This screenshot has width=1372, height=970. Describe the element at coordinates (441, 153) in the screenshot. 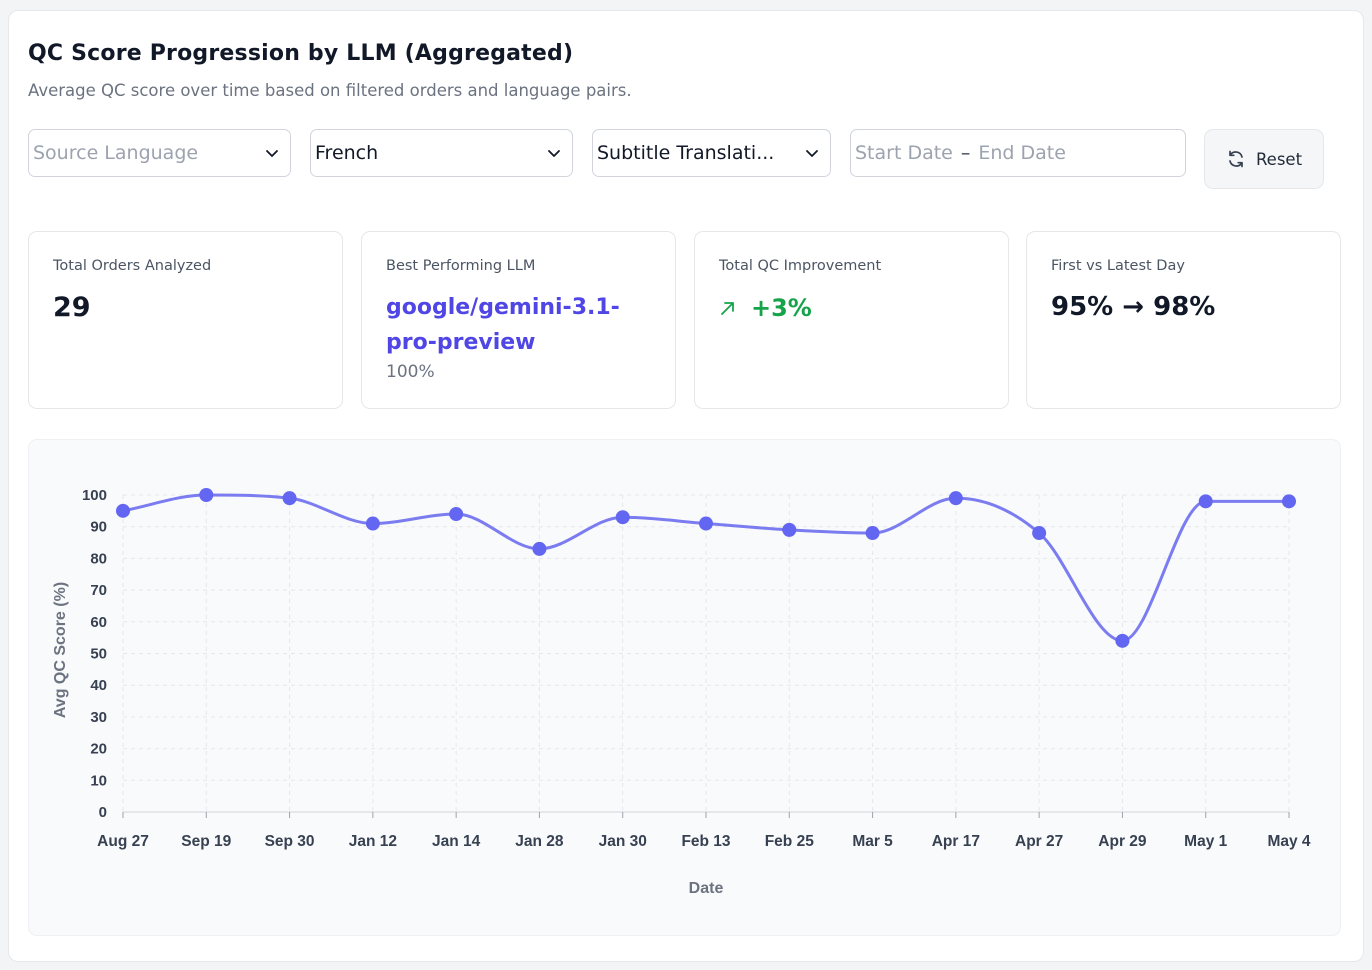

I see `target-language-select: French` at that location.